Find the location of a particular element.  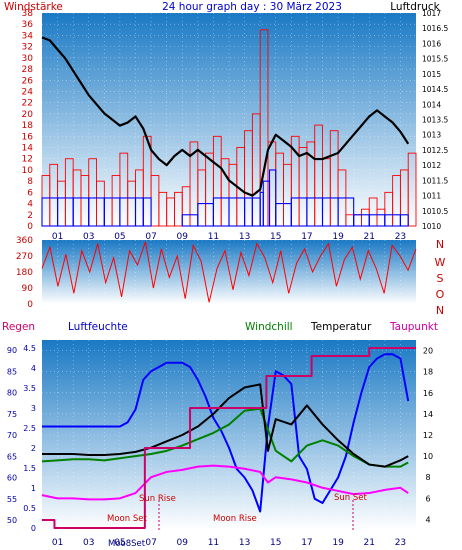

wind-axis-tick: 2 is located at coordinates (30, 216).